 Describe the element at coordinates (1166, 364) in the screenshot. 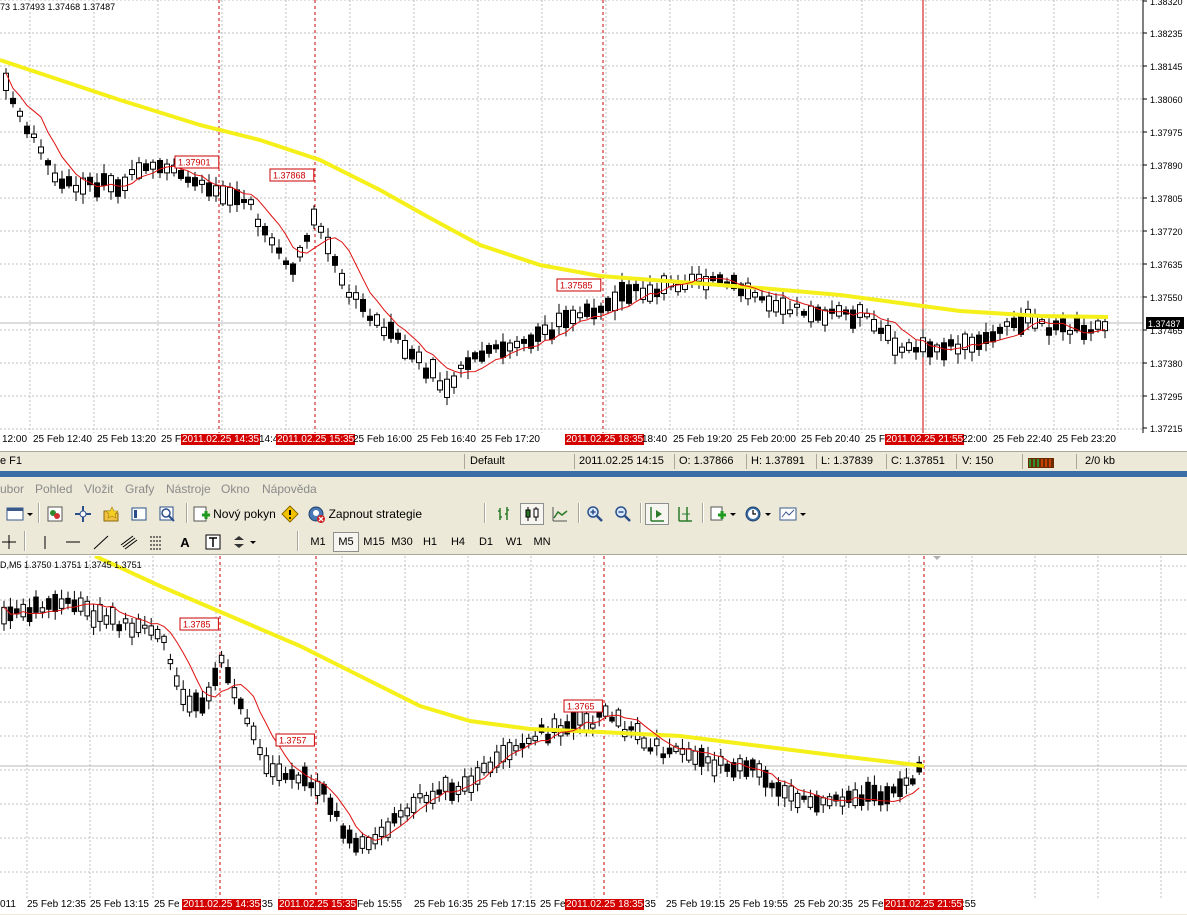

I see `top-price-tick: 1.37380` at that location.